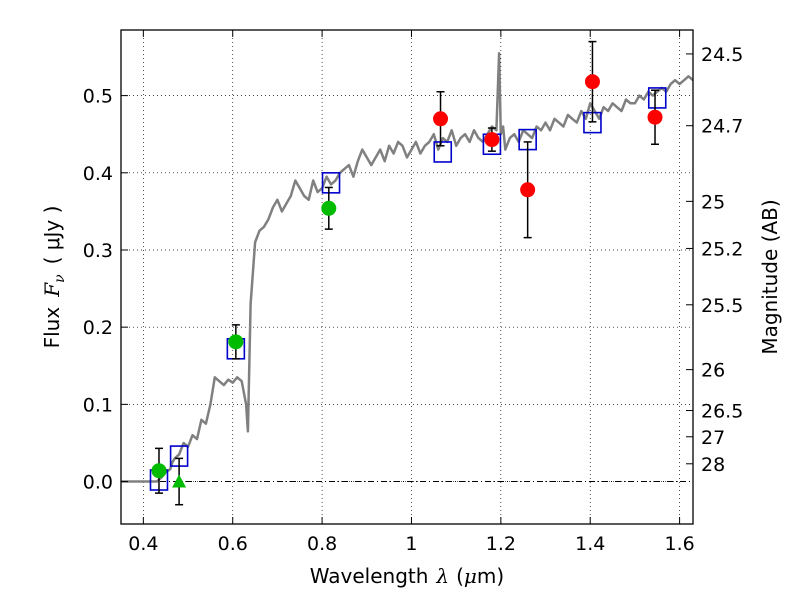 This screenshot has height=600, width=800. Describe the element at coordinates (713, 371) in the screenshot. I see `y2-tick-label: 26` at that location.